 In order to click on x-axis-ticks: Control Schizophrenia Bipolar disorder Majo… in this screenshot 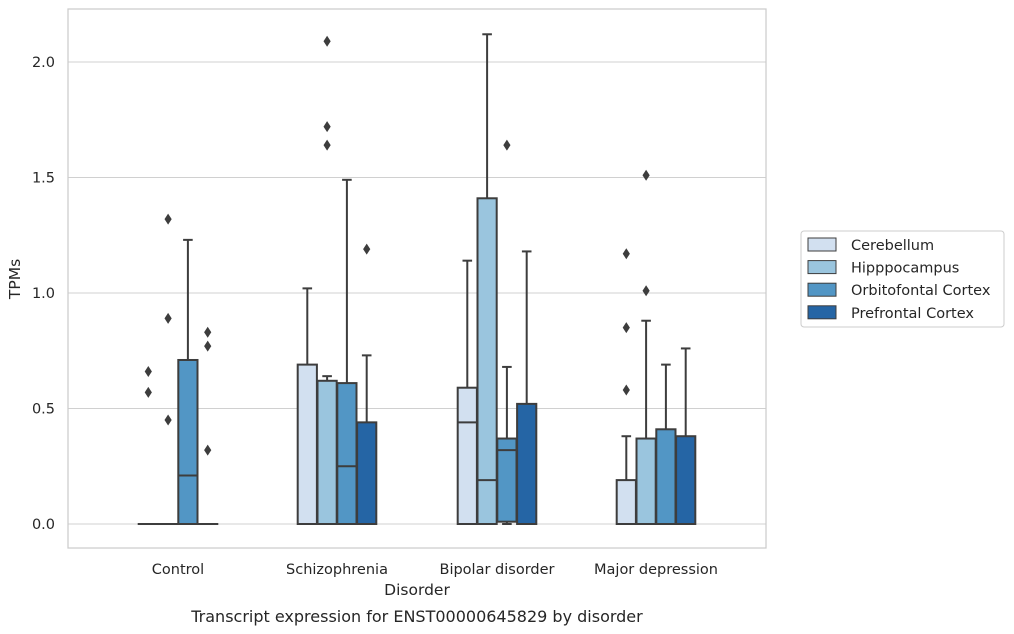, I will do `click(435, 570)`.